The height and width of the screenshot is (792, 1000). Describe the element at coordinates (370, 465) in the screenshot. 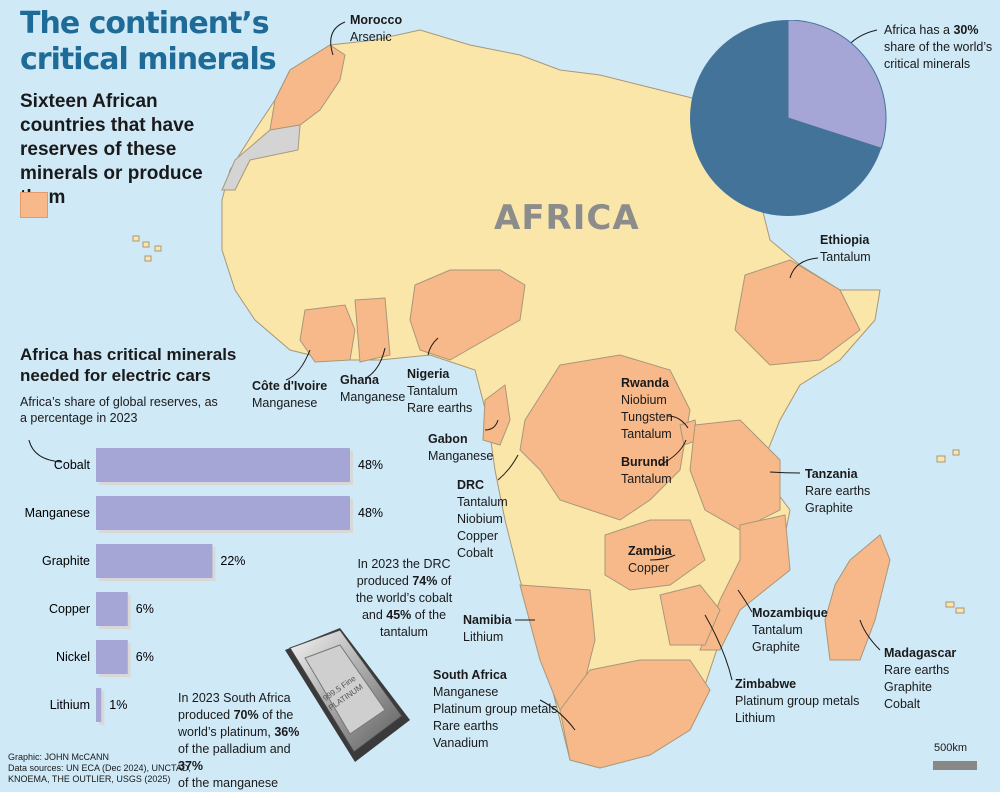

I see `bar-value-cobalt: 48%` at that location.